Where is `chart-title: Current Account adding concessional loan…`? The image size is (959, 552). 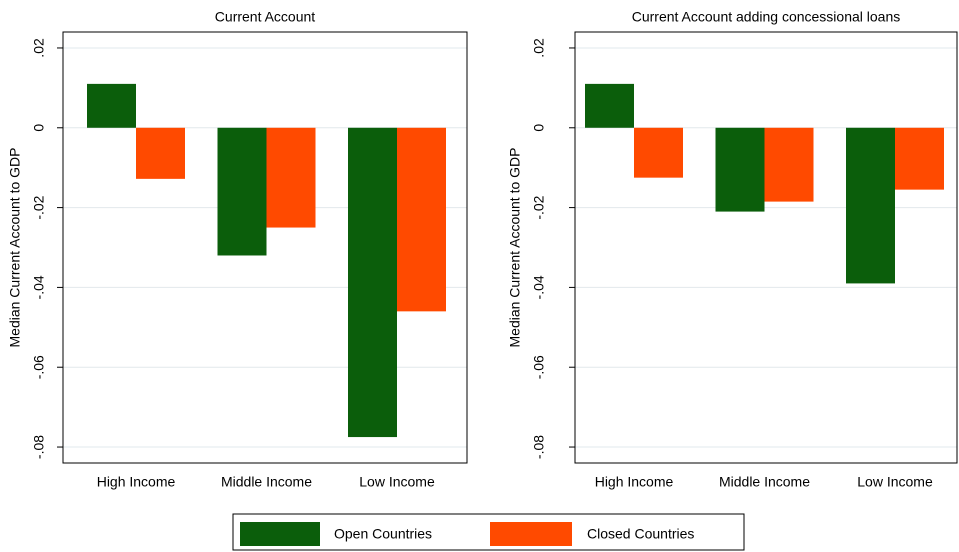 chart-title: Current Account adding concessional loan… is located at coordinates (766, 17).